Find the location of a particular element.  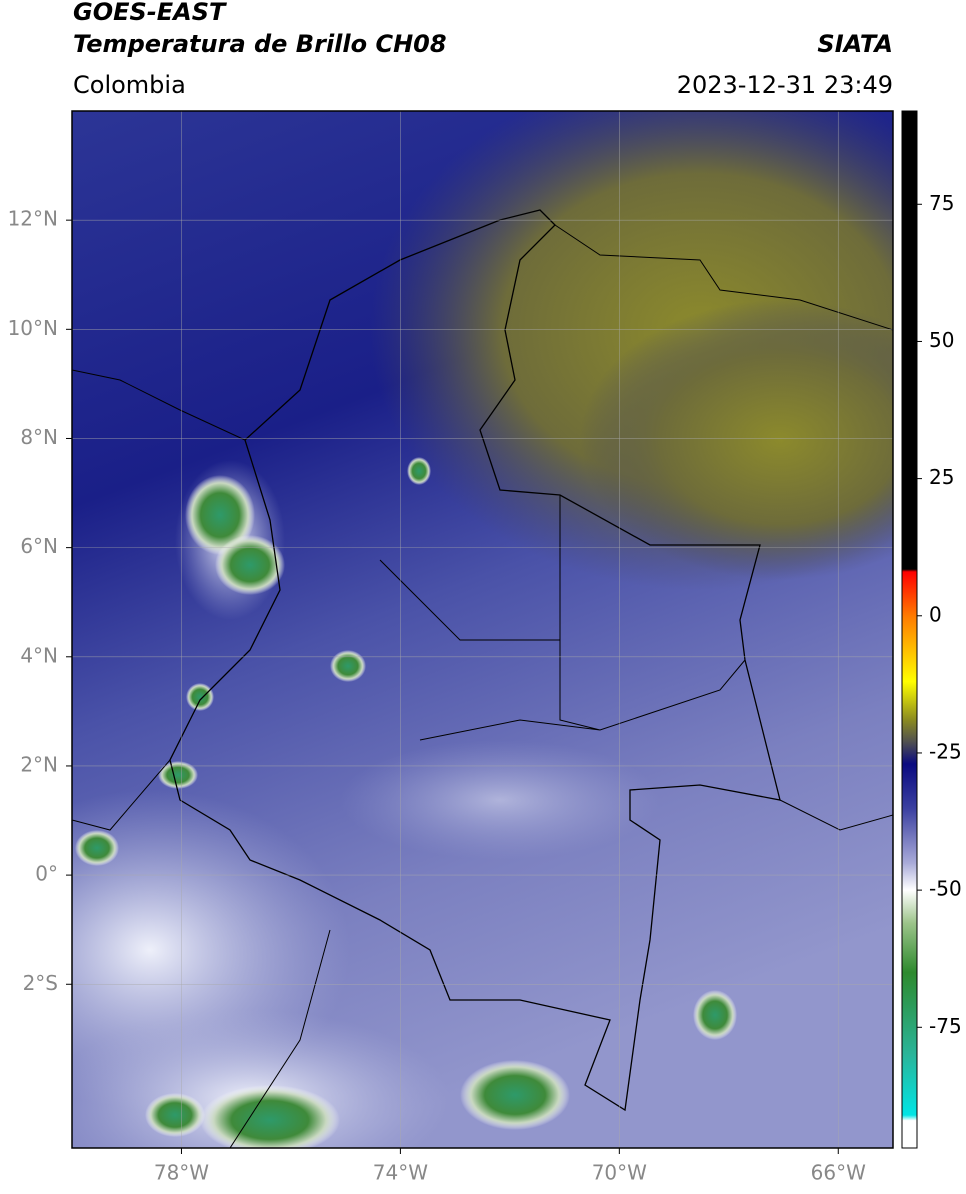

lat-tick-label: 0° is located at coordinates (46, 874).